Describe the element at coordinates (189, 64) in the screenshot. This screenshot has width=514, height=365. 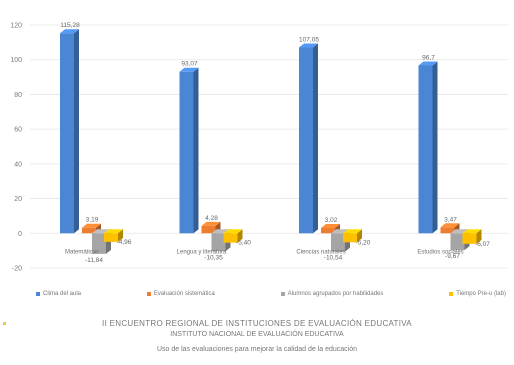
I see `data-label: 93,07` at that location.